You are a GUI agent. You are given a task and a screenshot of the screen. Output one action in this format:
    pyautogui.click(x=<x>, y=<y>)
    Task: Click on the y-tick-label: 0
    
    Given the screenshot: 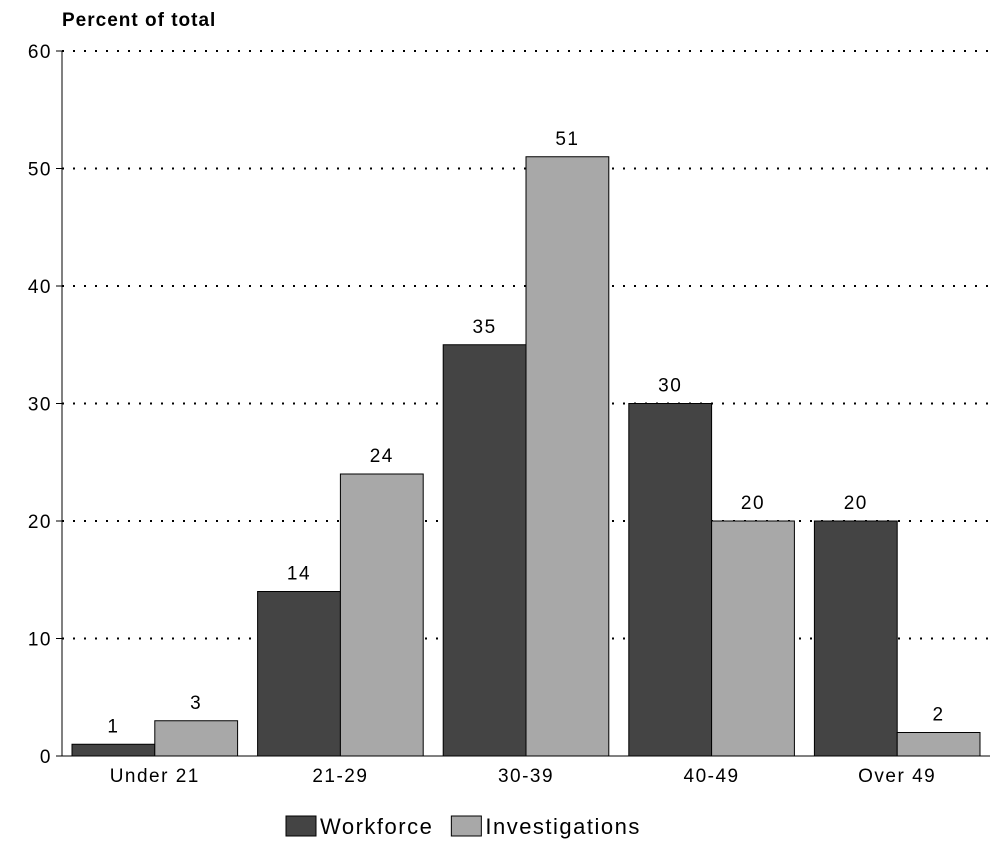 What is the action you would take?
    pyautogui.click(x=46, y=757)
    